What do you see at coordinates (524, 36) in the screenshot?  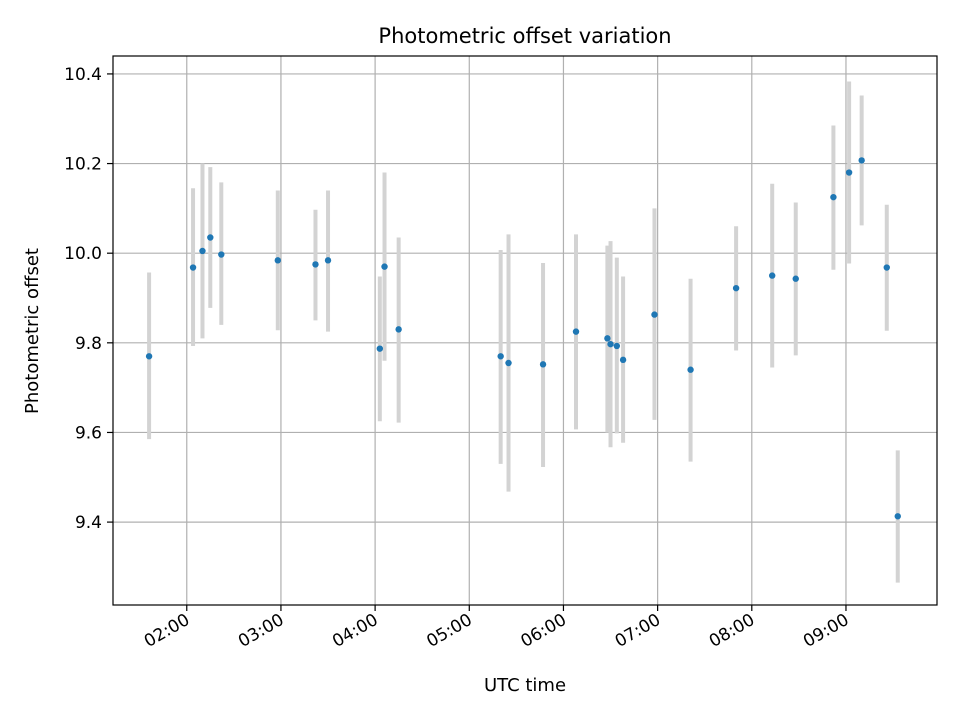 I see `chart-title: Photometric offset variation` at bounding box center [524, 36].